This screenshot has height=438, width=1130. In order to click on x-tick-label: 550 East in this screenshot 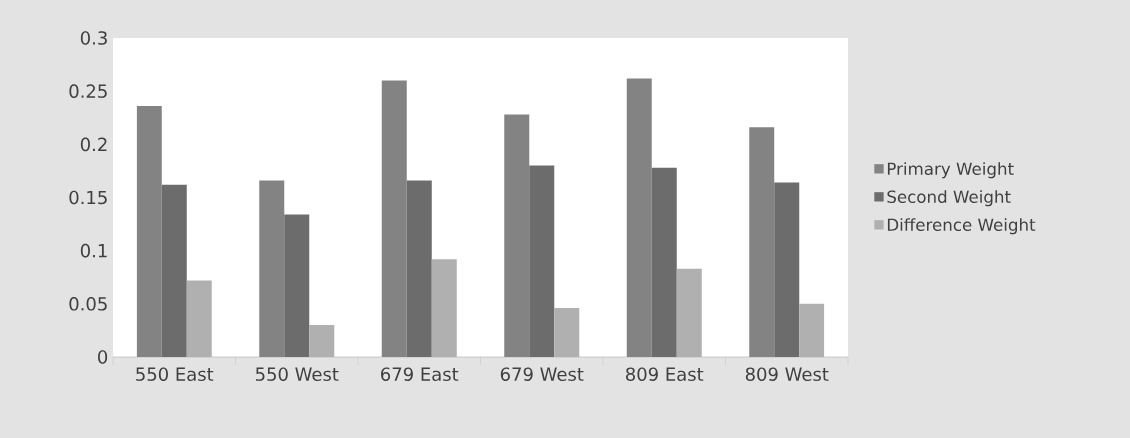, I will do `click(175, 374)`.